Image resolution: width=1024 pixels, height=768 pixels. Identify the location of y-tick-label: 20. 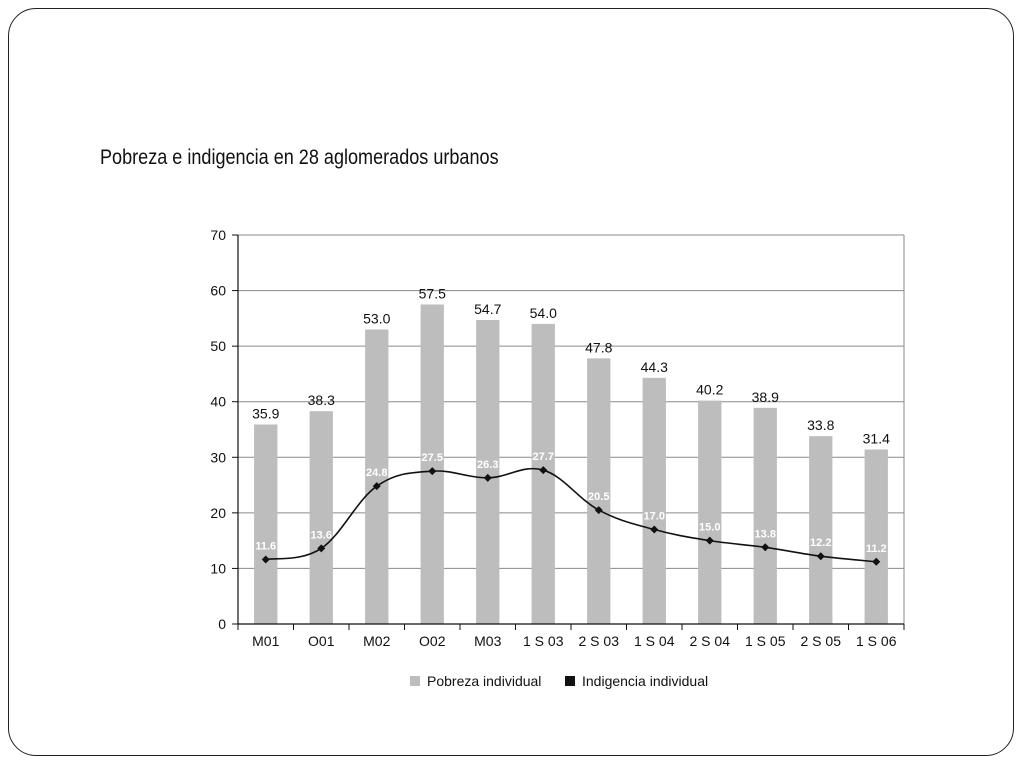
(218, 513).